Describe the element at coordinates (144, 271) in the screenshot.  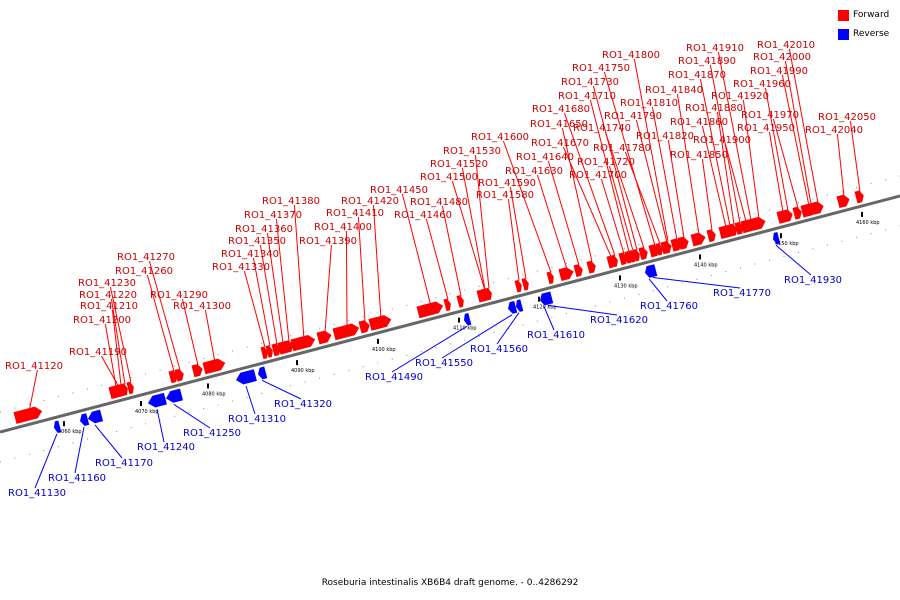
I see `gene-label-forward: RO1_41260` at that location.